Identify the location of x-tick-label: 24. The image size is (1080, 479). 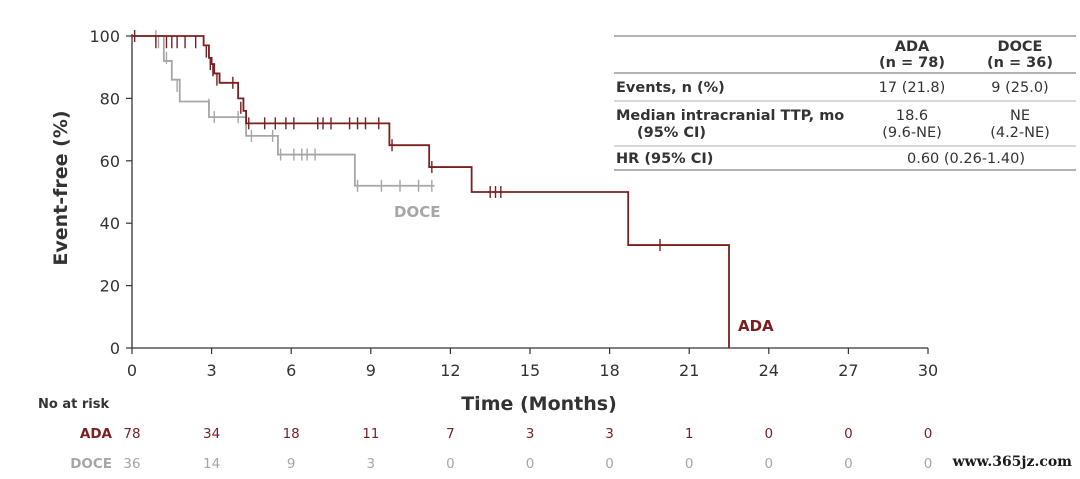
(769, 370).